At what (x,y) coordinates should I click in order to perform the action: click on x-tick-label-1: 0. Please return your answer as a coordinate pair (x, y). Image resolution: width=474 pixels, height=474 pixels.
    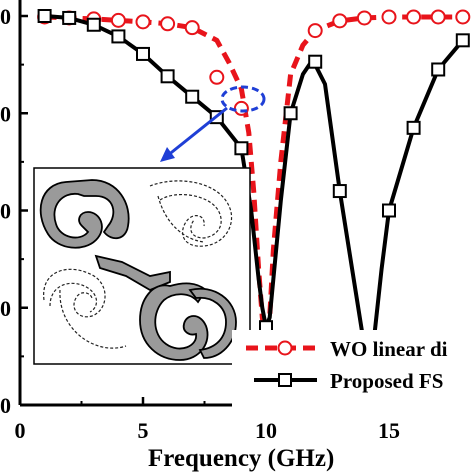
    Looking at the image, I should click on (20, 430).